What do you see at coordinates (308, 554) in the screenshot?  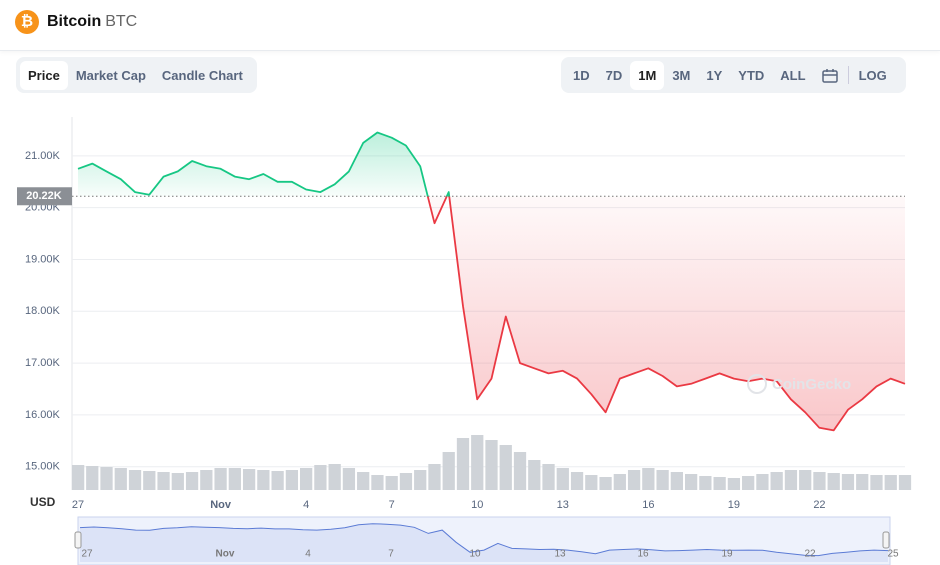 I see `navigator-label: 4` at bounding box center [308, 554].